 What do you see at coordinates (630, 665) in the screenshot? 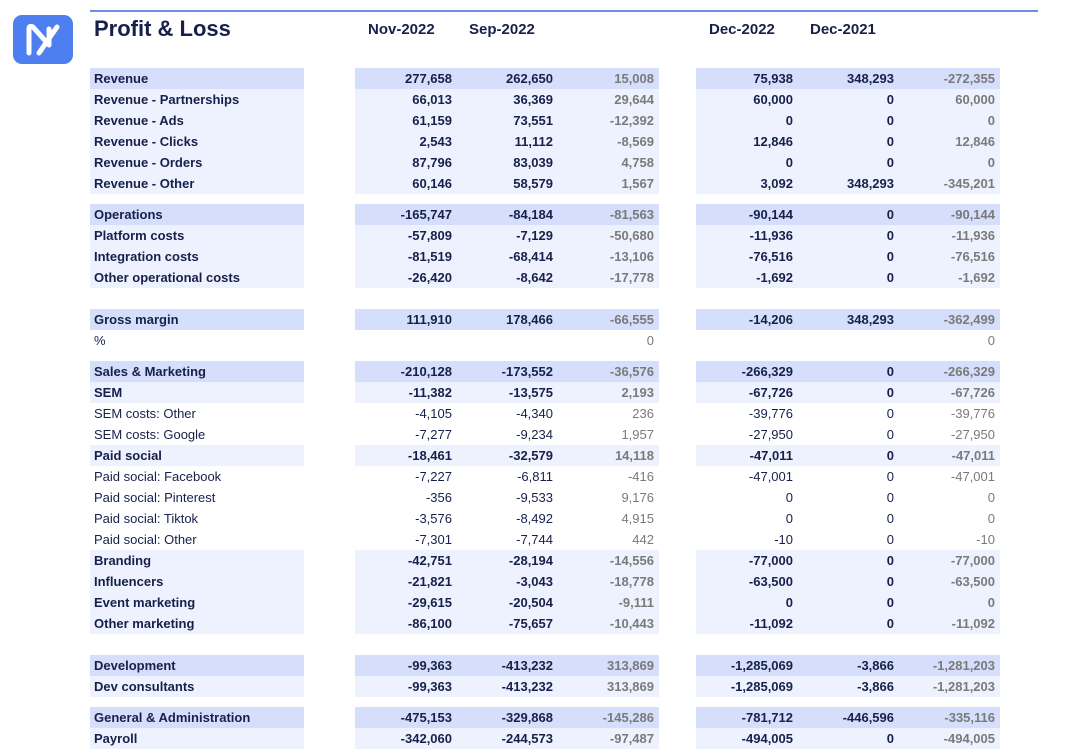
I see `cell-value: 313,869` at bounding box center [630, 665].